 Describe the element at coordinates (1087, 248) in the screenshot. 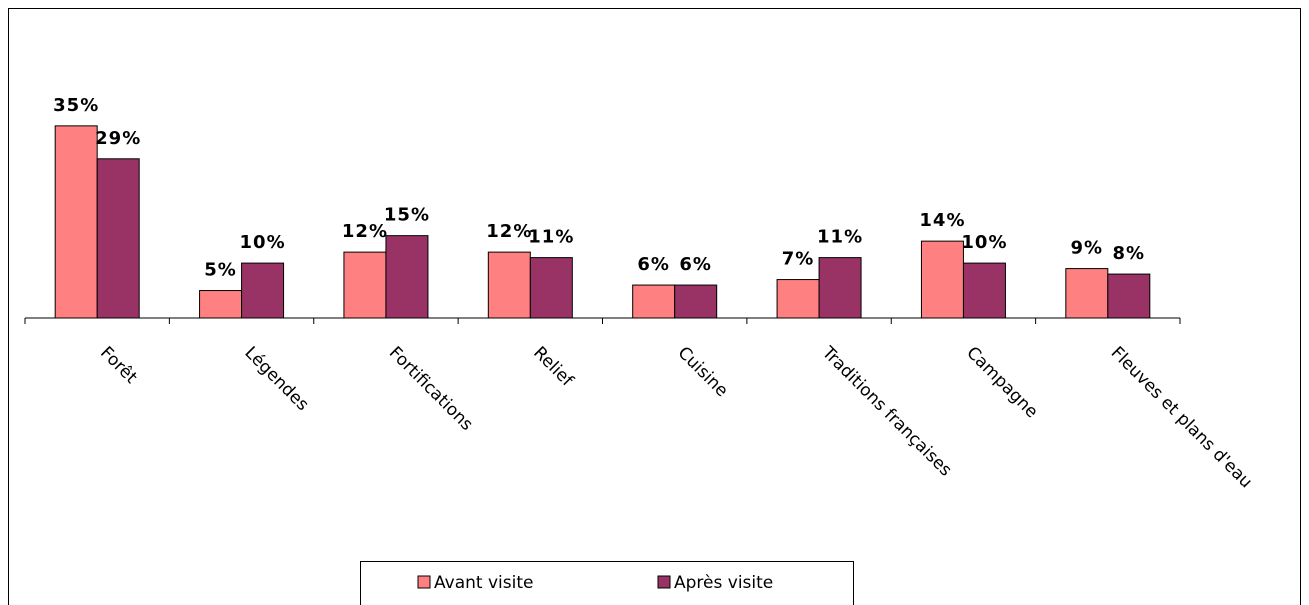

I see `data-label: 9%` at that location.